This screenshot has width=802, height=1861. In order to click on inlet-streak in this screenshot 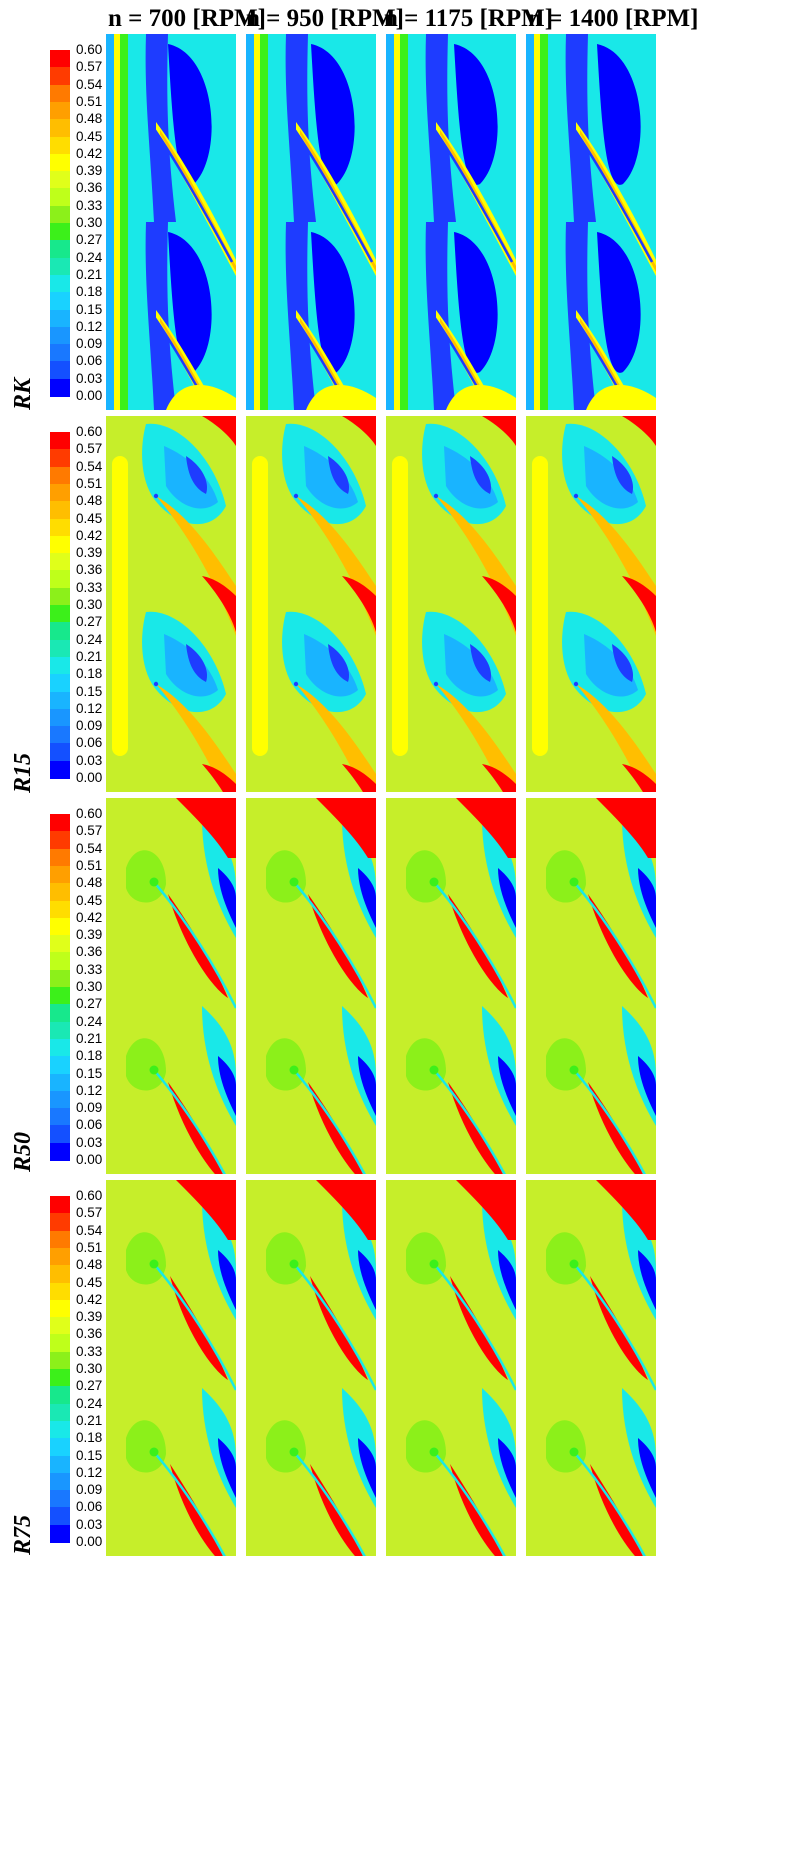, I will do `click(398, 222)`.